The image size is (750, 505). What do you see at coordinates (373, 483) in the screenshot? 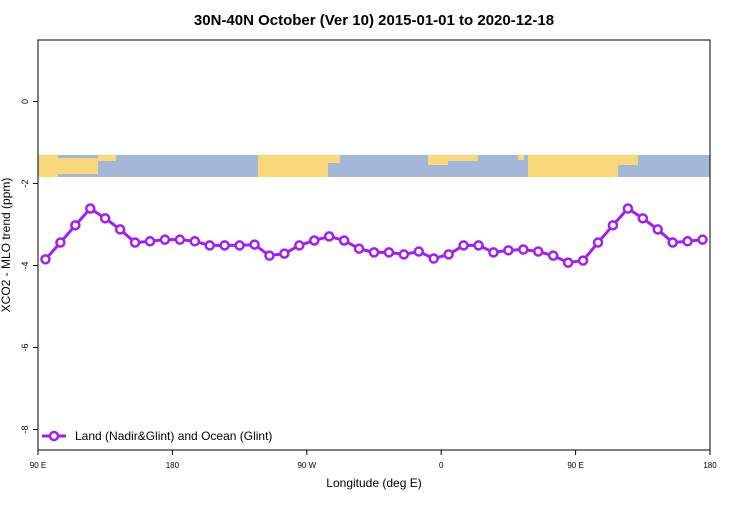
I see `x-axis-label: Longitude (deg E)` at bounding box center [373, 483].